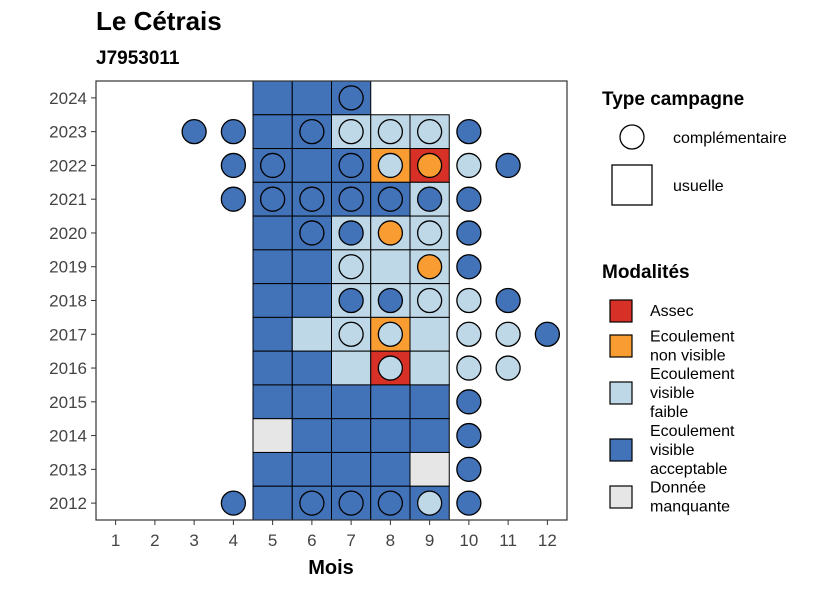  I want to click on y-tick-label: 2020, so click(68, 233).